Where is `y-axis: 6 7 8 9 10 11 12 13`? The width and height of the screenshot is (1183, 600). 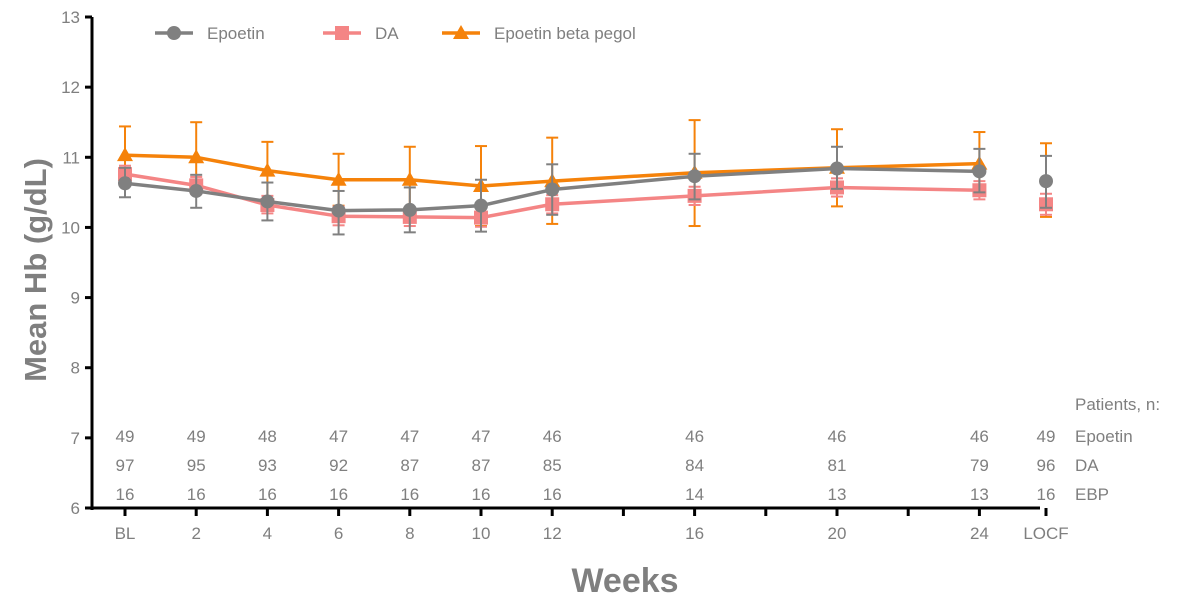
y-axis: 6 7 8 9 10 11 12 13 is located at coordinates (77, 263).